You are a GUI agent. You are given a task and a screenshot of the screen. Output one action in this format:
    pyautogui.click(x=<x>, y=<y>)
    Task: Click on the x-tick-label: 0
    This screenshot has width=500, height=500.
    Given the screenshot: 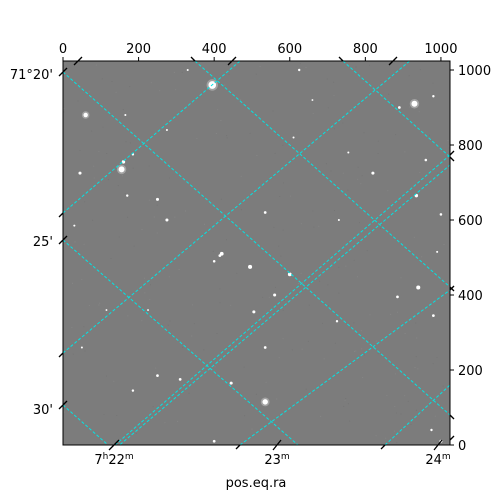 What is the action you would take?
    pyautogui.click(x=63, y=49)
    